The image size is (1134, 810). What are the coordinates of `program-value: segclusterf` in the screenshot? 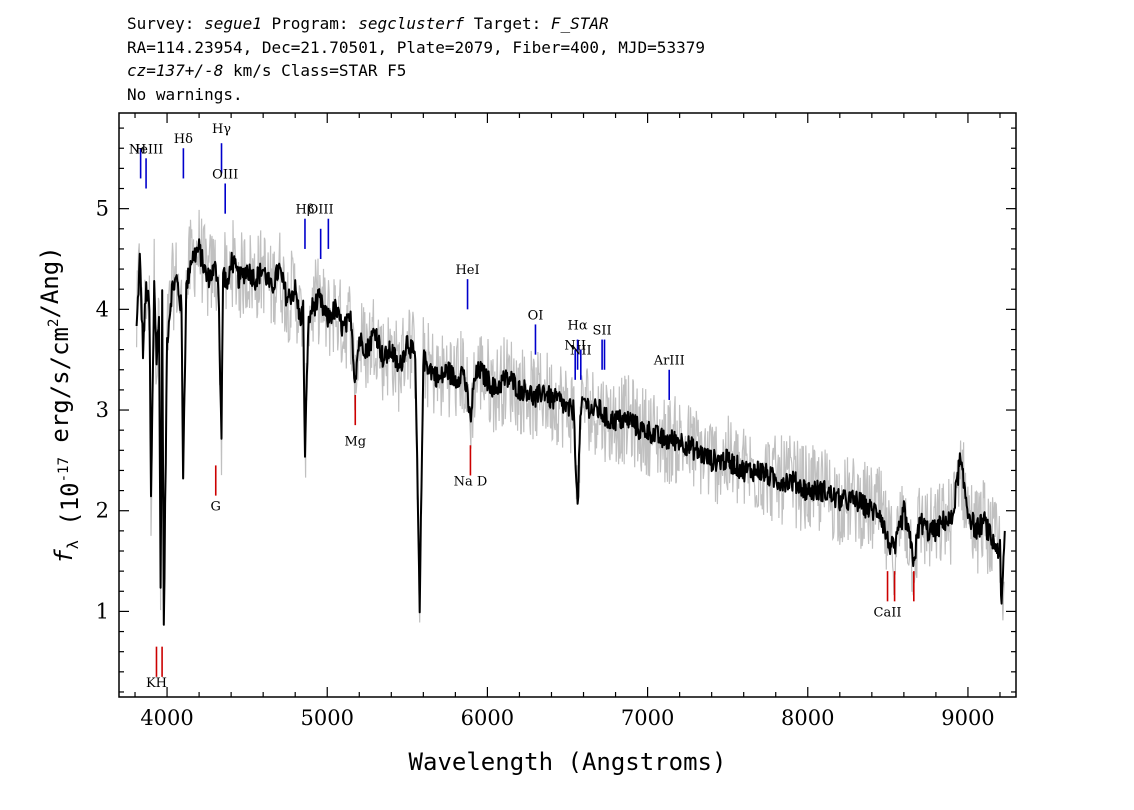 It's located at (411, 23).